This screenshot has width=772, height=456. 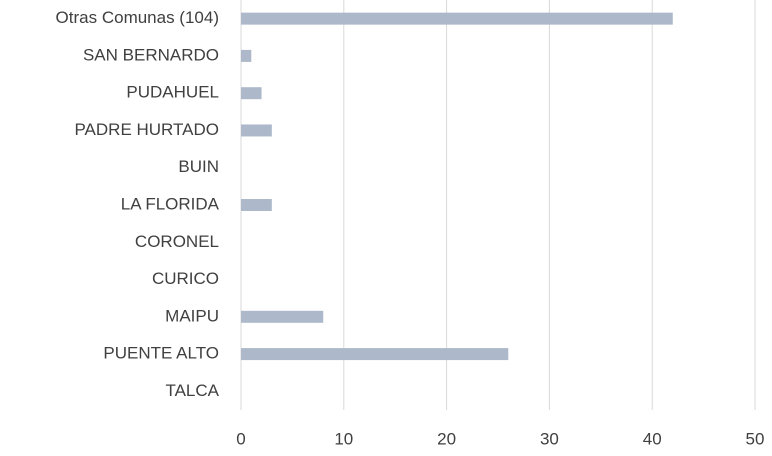 What do you see at coordinates (170, 203) in the screenshot?
I see `y-tick-label: LA FLORIDA` at bounding box center [170, 203].